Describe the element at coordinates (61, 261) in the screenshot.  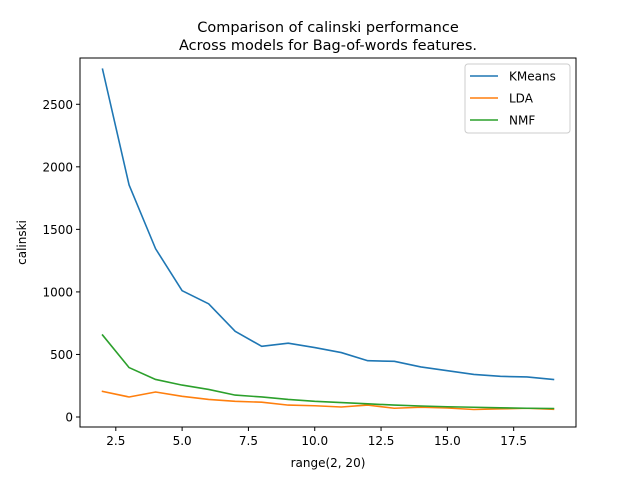
I see `y-axis-ticks: 0 500 1000 1500 2000 2500` at that location.